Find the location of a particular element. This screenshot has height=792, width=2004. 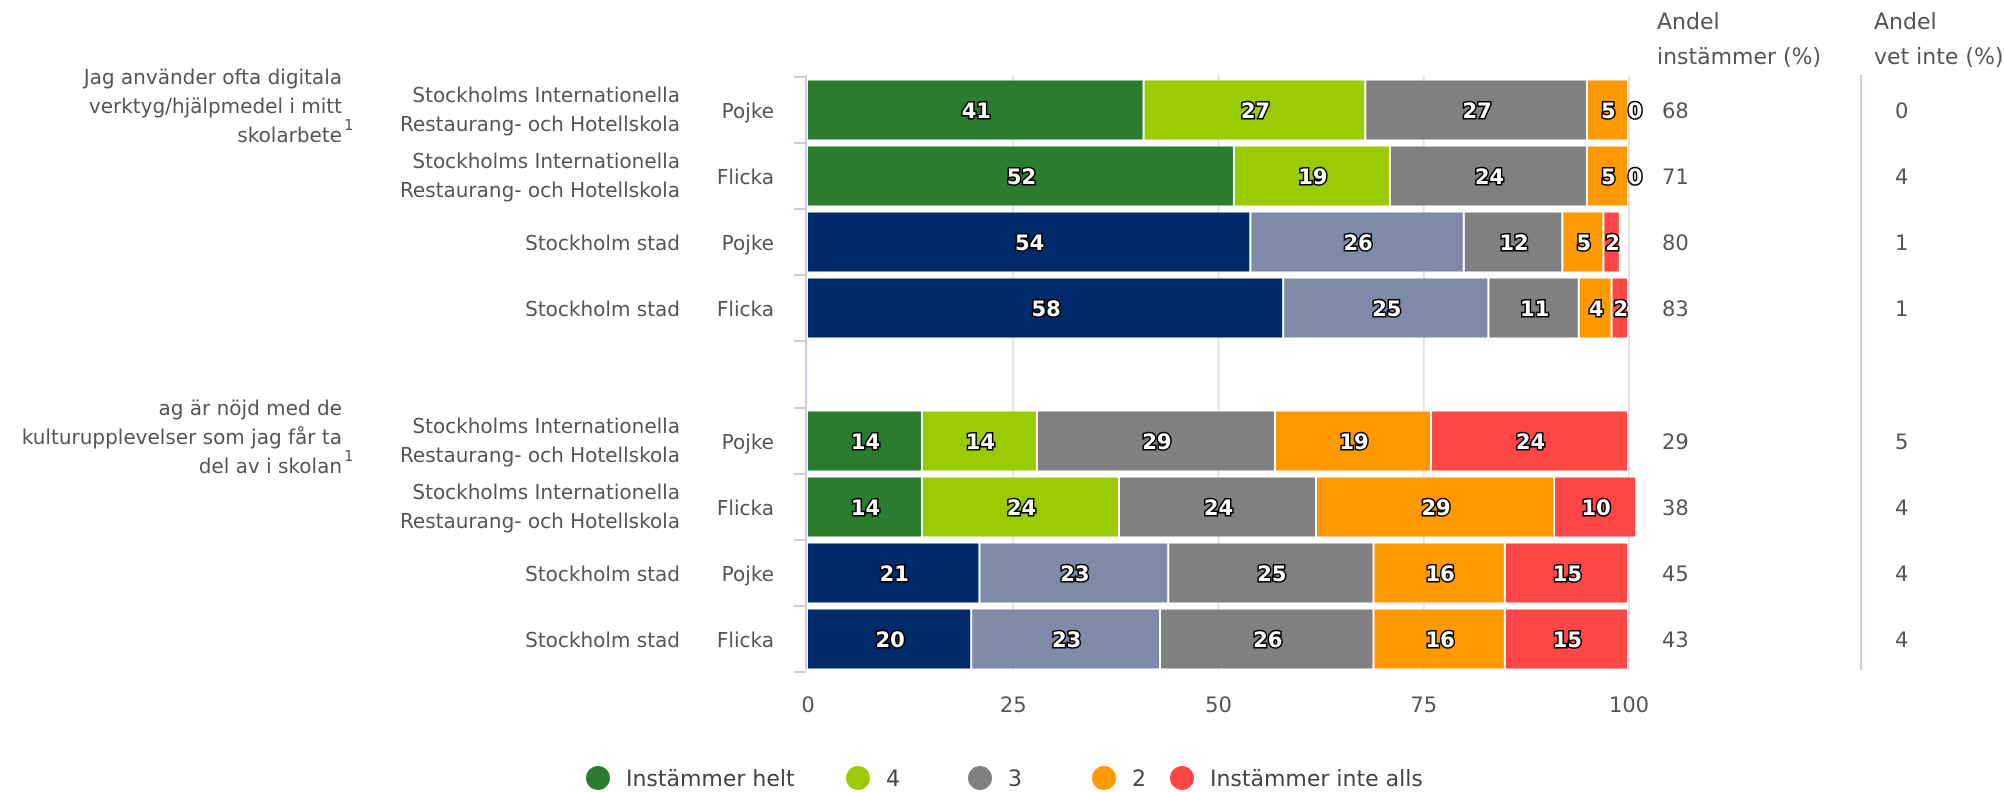

bar-value-label: 58 is located at coordinates (1045, 309).